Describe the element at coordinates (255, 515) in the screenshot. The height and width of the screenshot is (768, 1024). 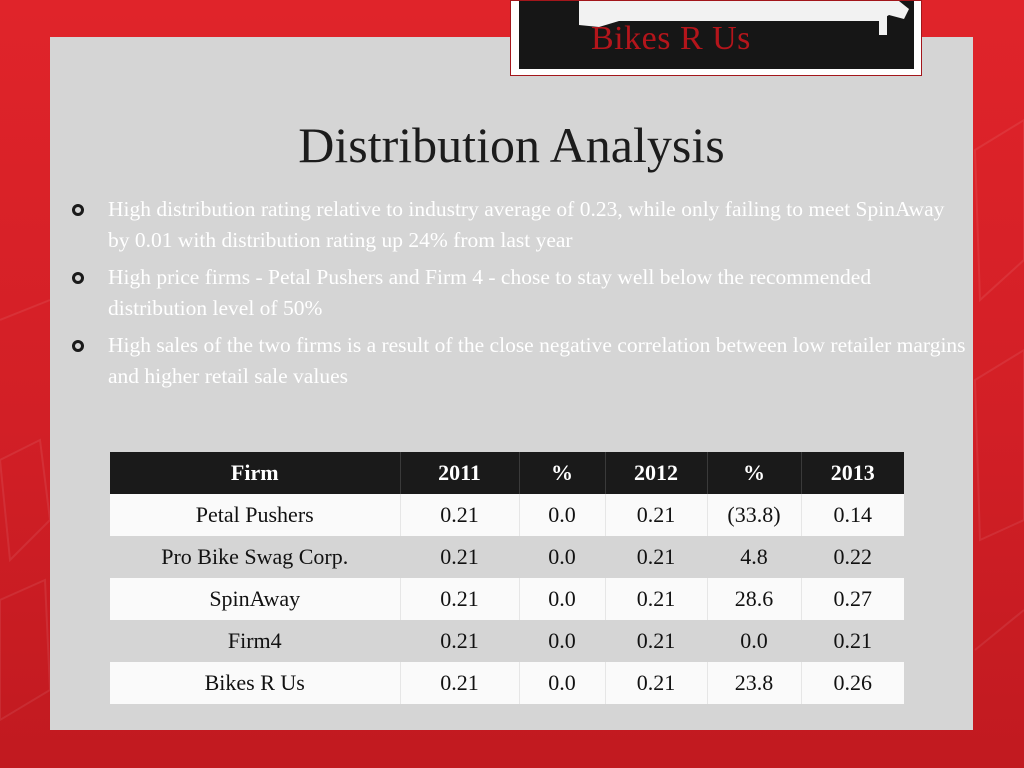
I see `table-cell: Petal Pushers` at that location.